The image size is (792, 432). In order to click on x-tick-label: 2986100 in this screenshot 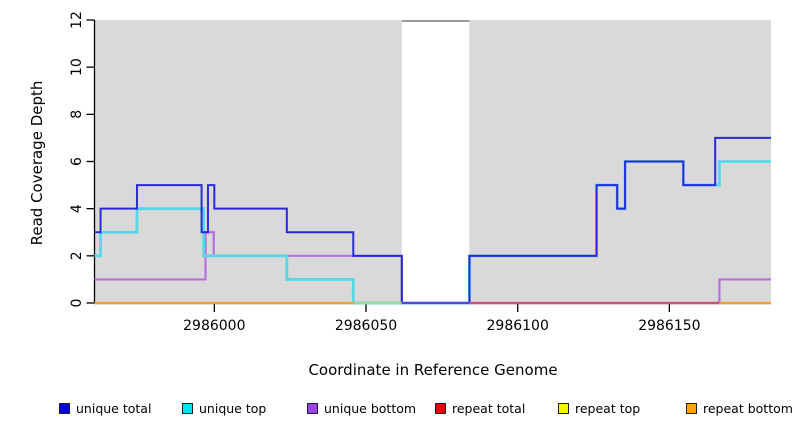, I will do `click(518, 326)`.